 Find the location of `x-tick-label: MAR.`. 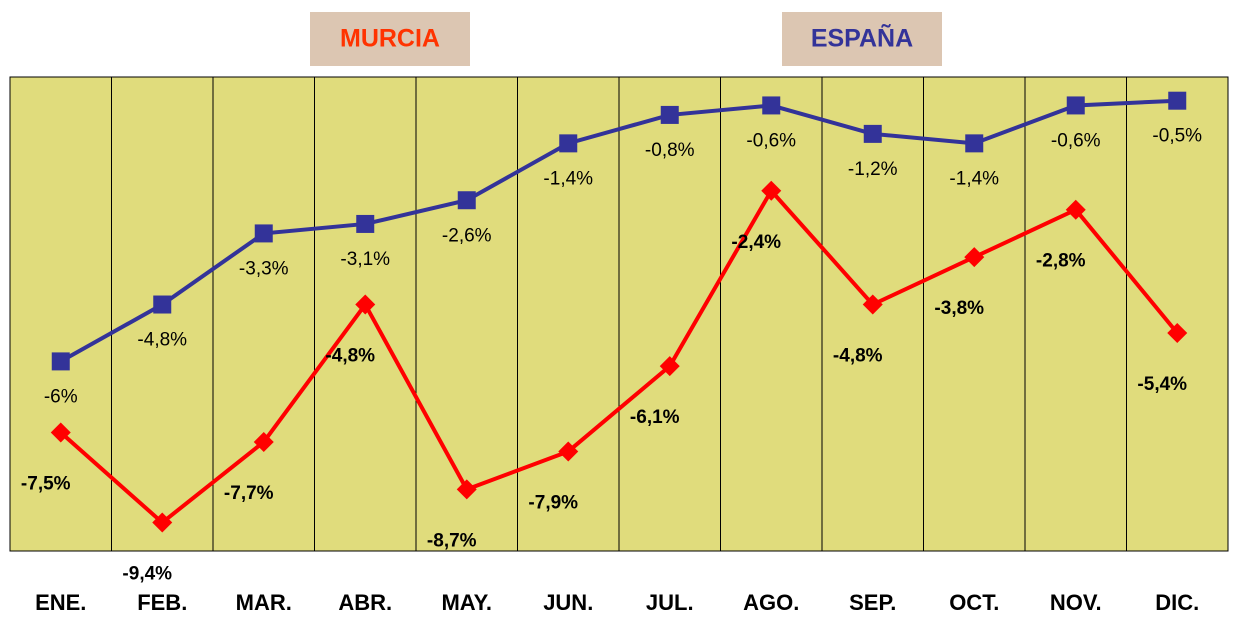

x-tick-label: MAR. is located at coordinates (264, 602).